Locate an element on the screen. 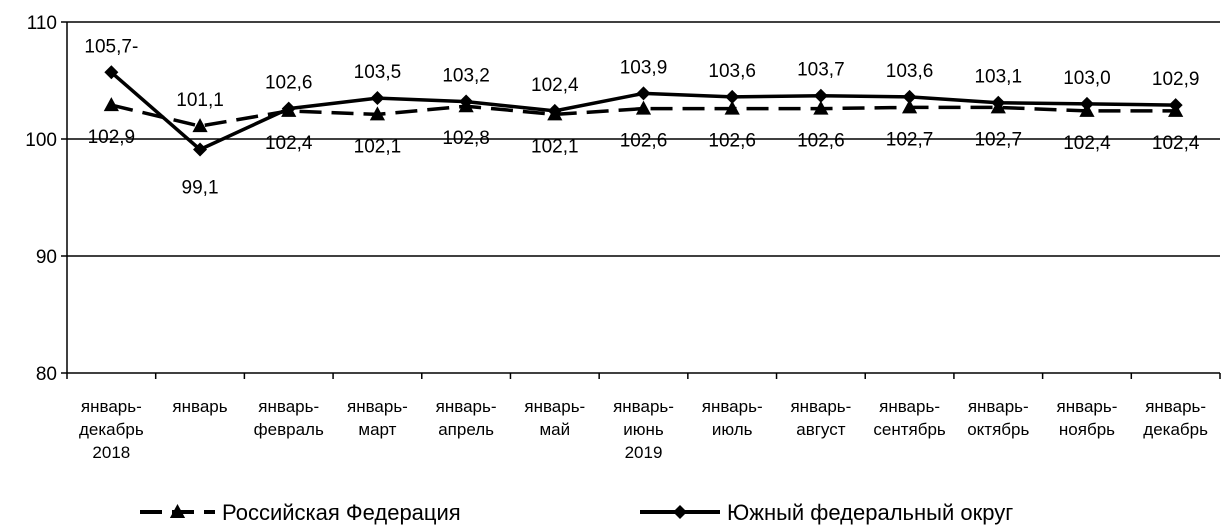 The height and width of the screenshot is (529, 1224). data-label: 102,8 is located at coordinates (466, 138).